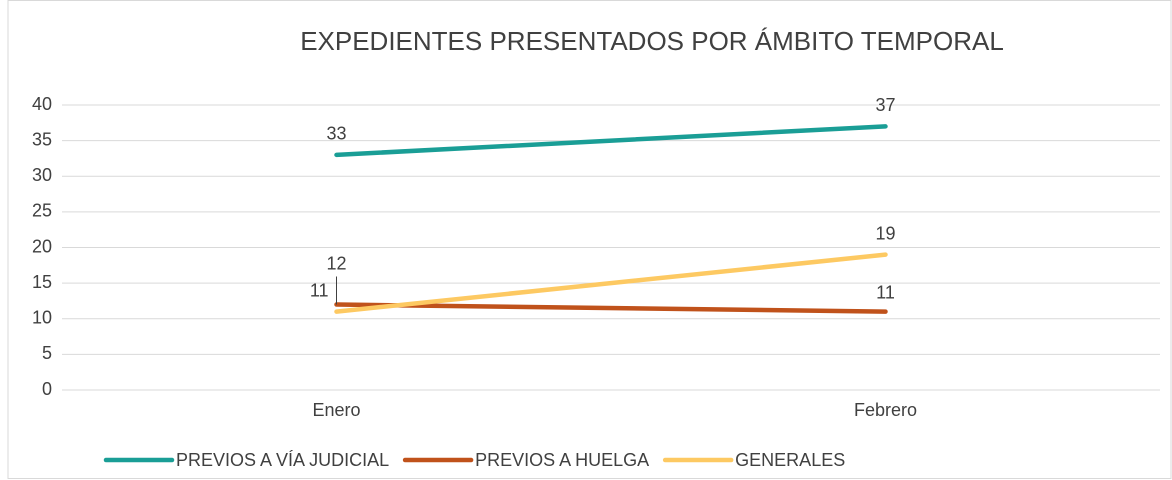  I want to click on data-label: 37, so click(885, 105).